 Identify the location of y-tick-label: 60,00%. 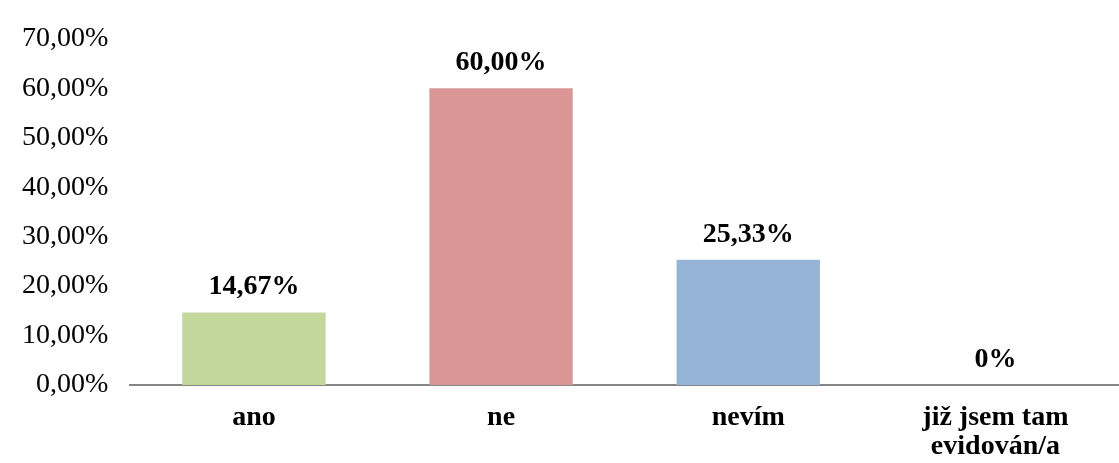
(65, 86).